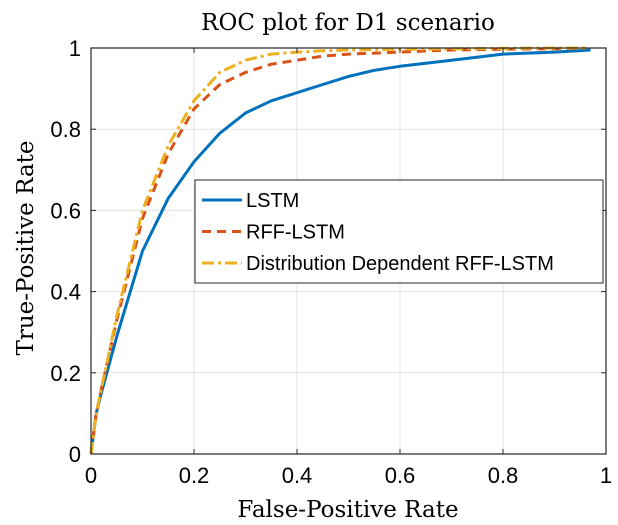 This screenshot has width=618, height=525. I want to click on legend-label: LSTM, so click(272, 201).